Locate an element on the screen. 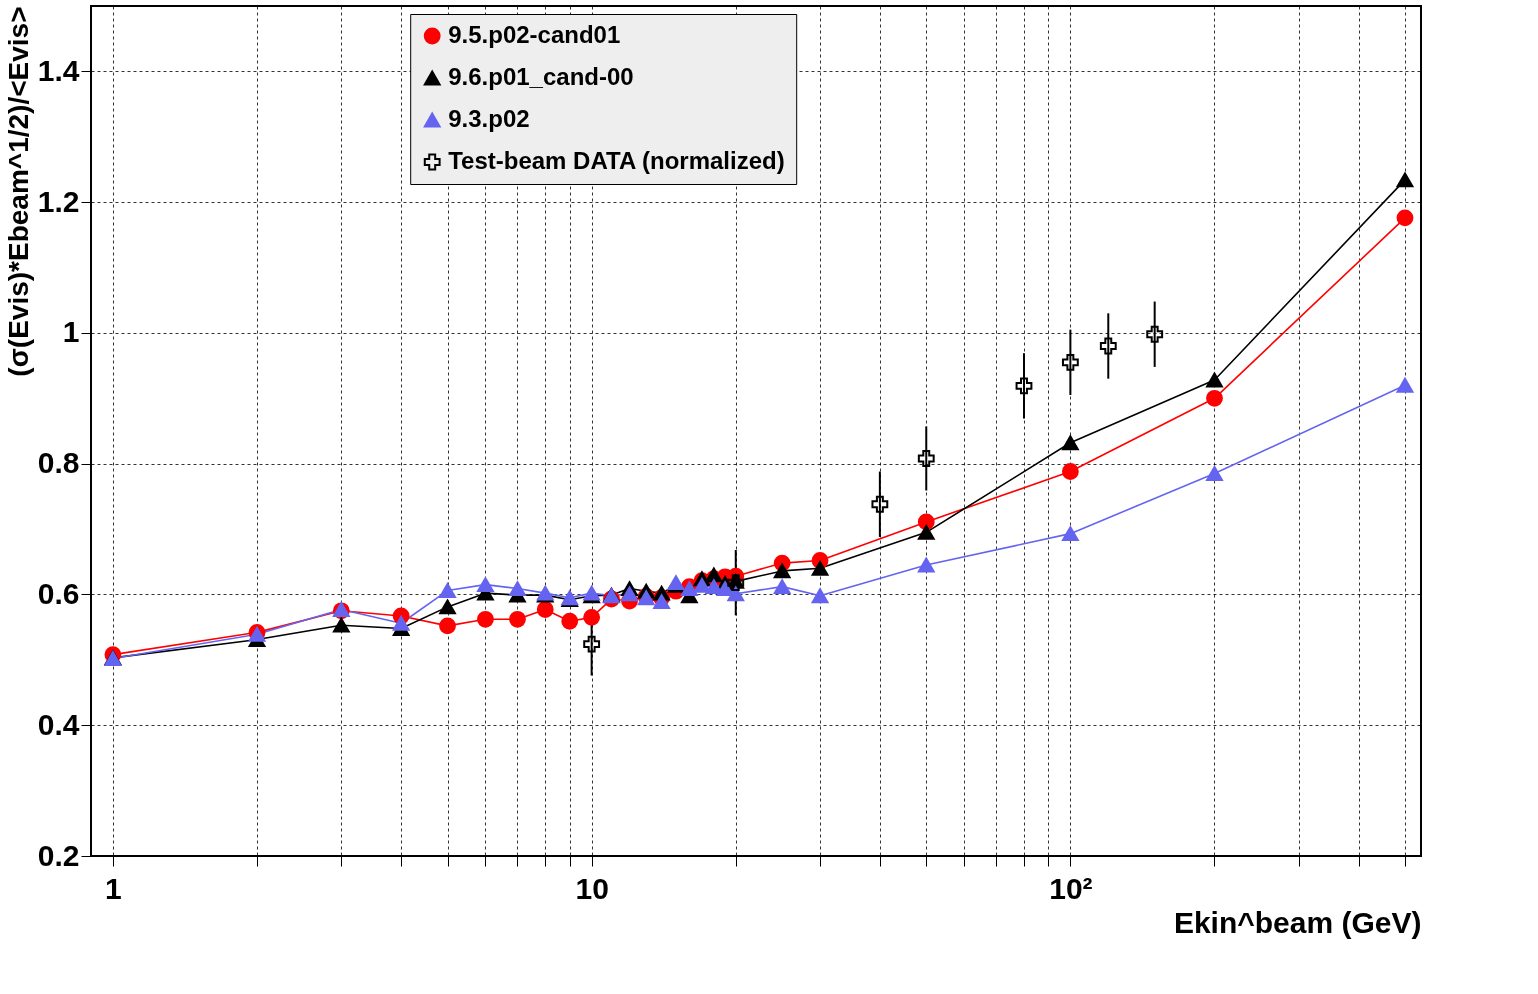 The image size is (1538, 994). y-tick-label: 1.4 is located at coordinates (58, 70).